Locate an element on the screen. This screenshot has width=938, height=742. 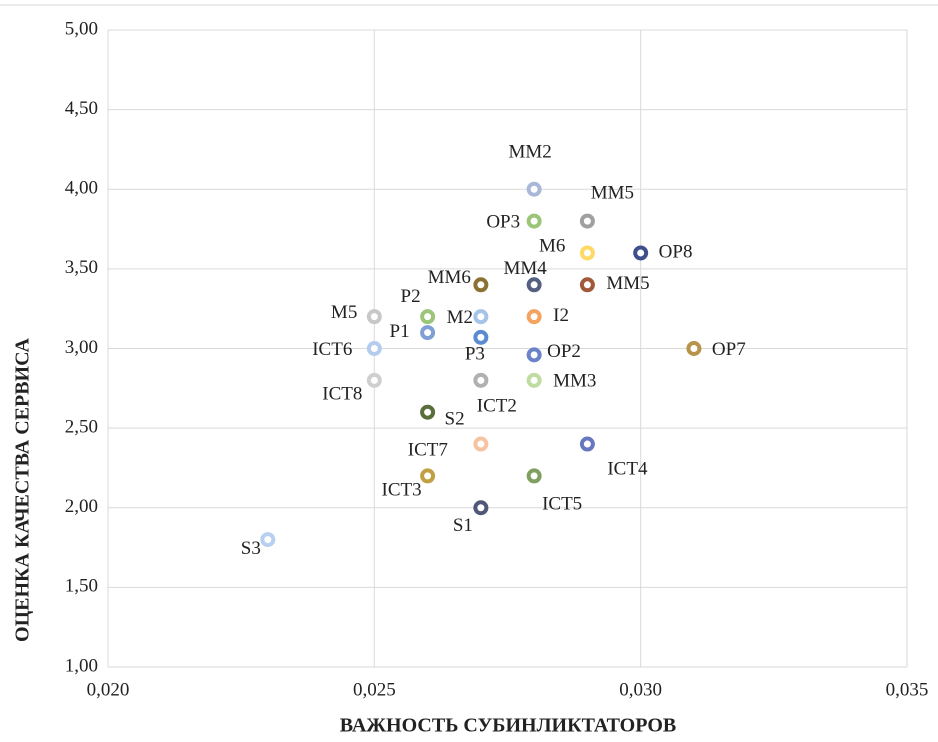
y-tick-label: 4,00 is located at coordinates (81, 188).